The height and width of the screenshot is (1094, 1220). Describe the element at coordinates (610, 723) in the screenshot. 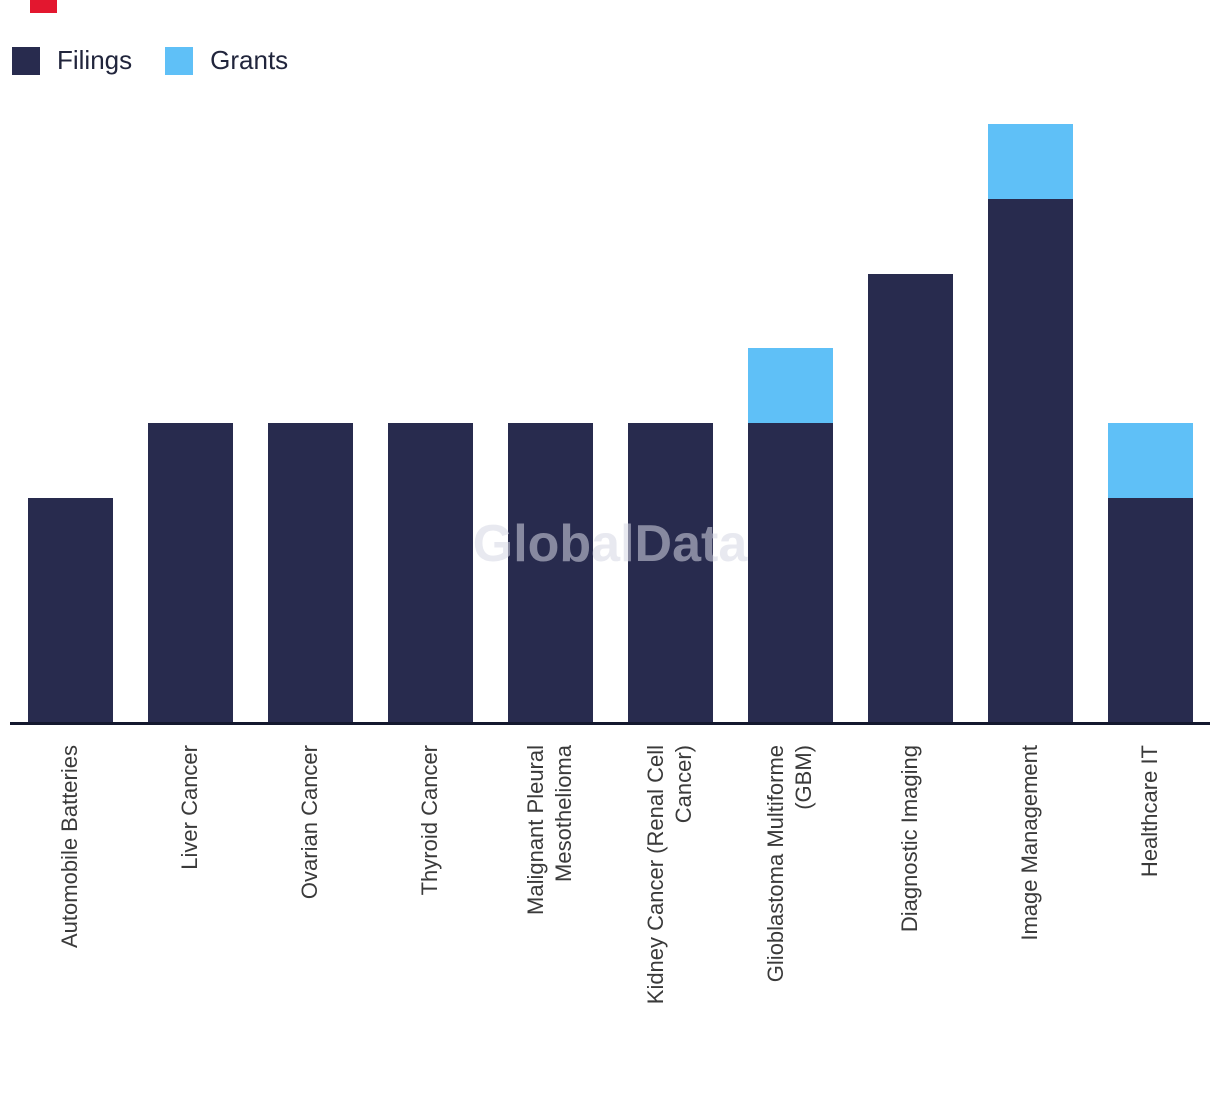

I see `x-axis-line` at that location.